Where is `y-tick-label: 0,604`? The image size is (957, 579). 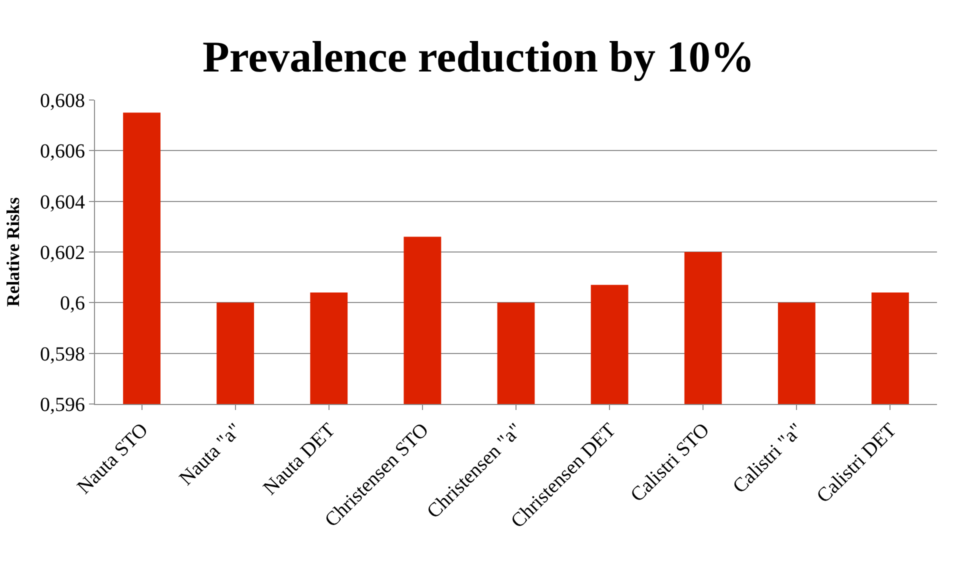 y-tick-label: 0,604 is located at coordinates (62, 202).